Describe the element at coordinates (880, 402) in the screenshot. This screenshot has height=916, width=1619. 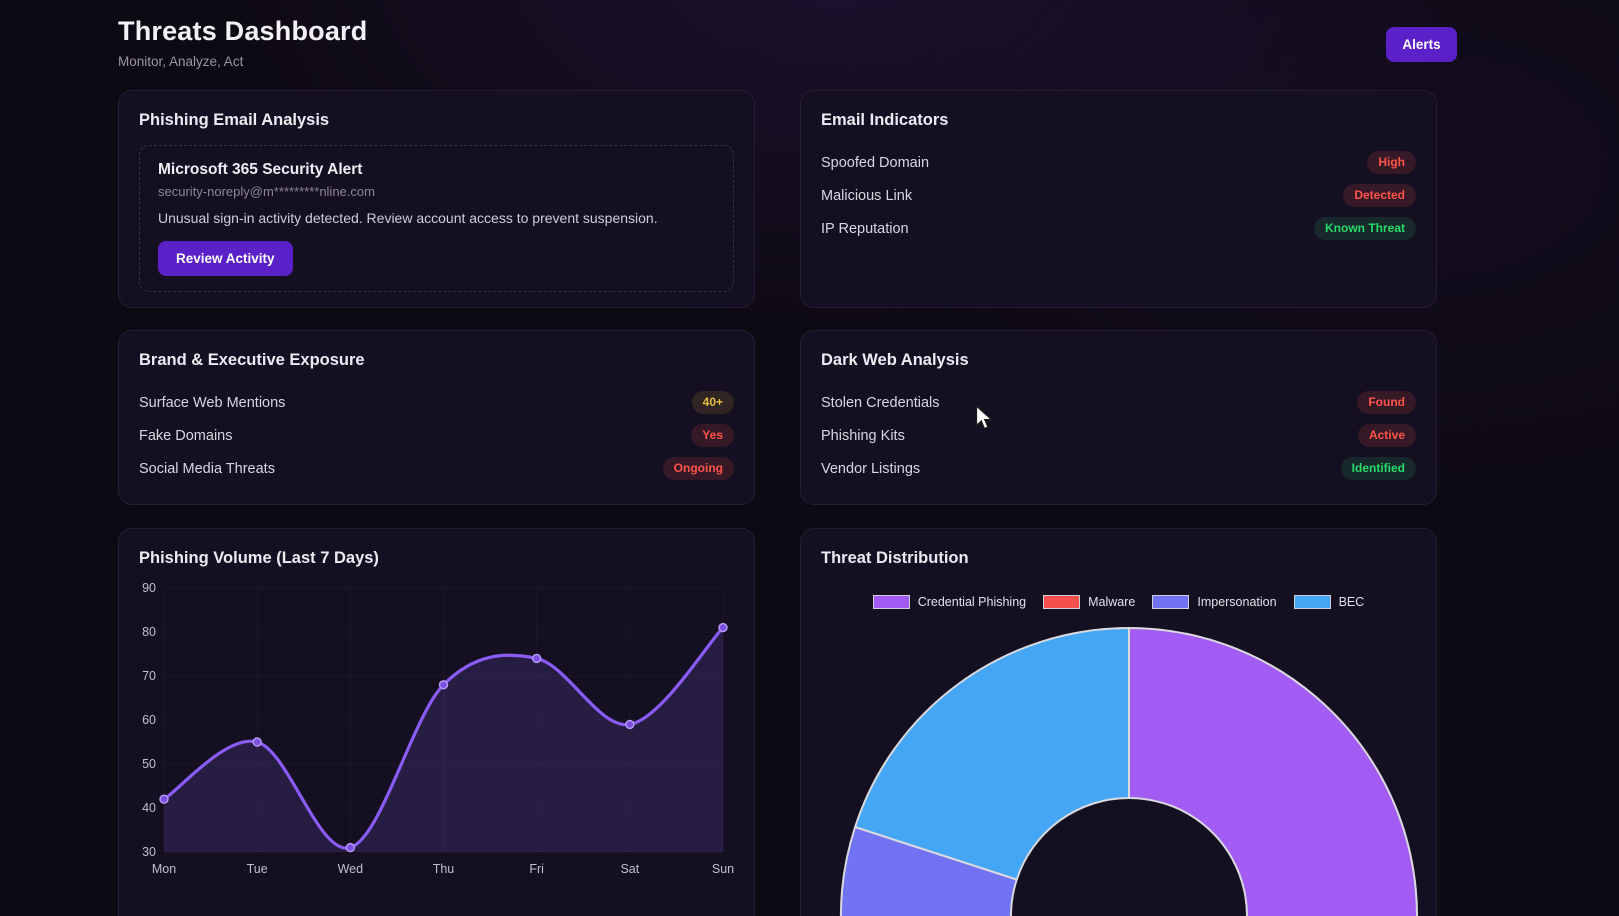
I see `indicator-label: Stolen Credentials` at that location.